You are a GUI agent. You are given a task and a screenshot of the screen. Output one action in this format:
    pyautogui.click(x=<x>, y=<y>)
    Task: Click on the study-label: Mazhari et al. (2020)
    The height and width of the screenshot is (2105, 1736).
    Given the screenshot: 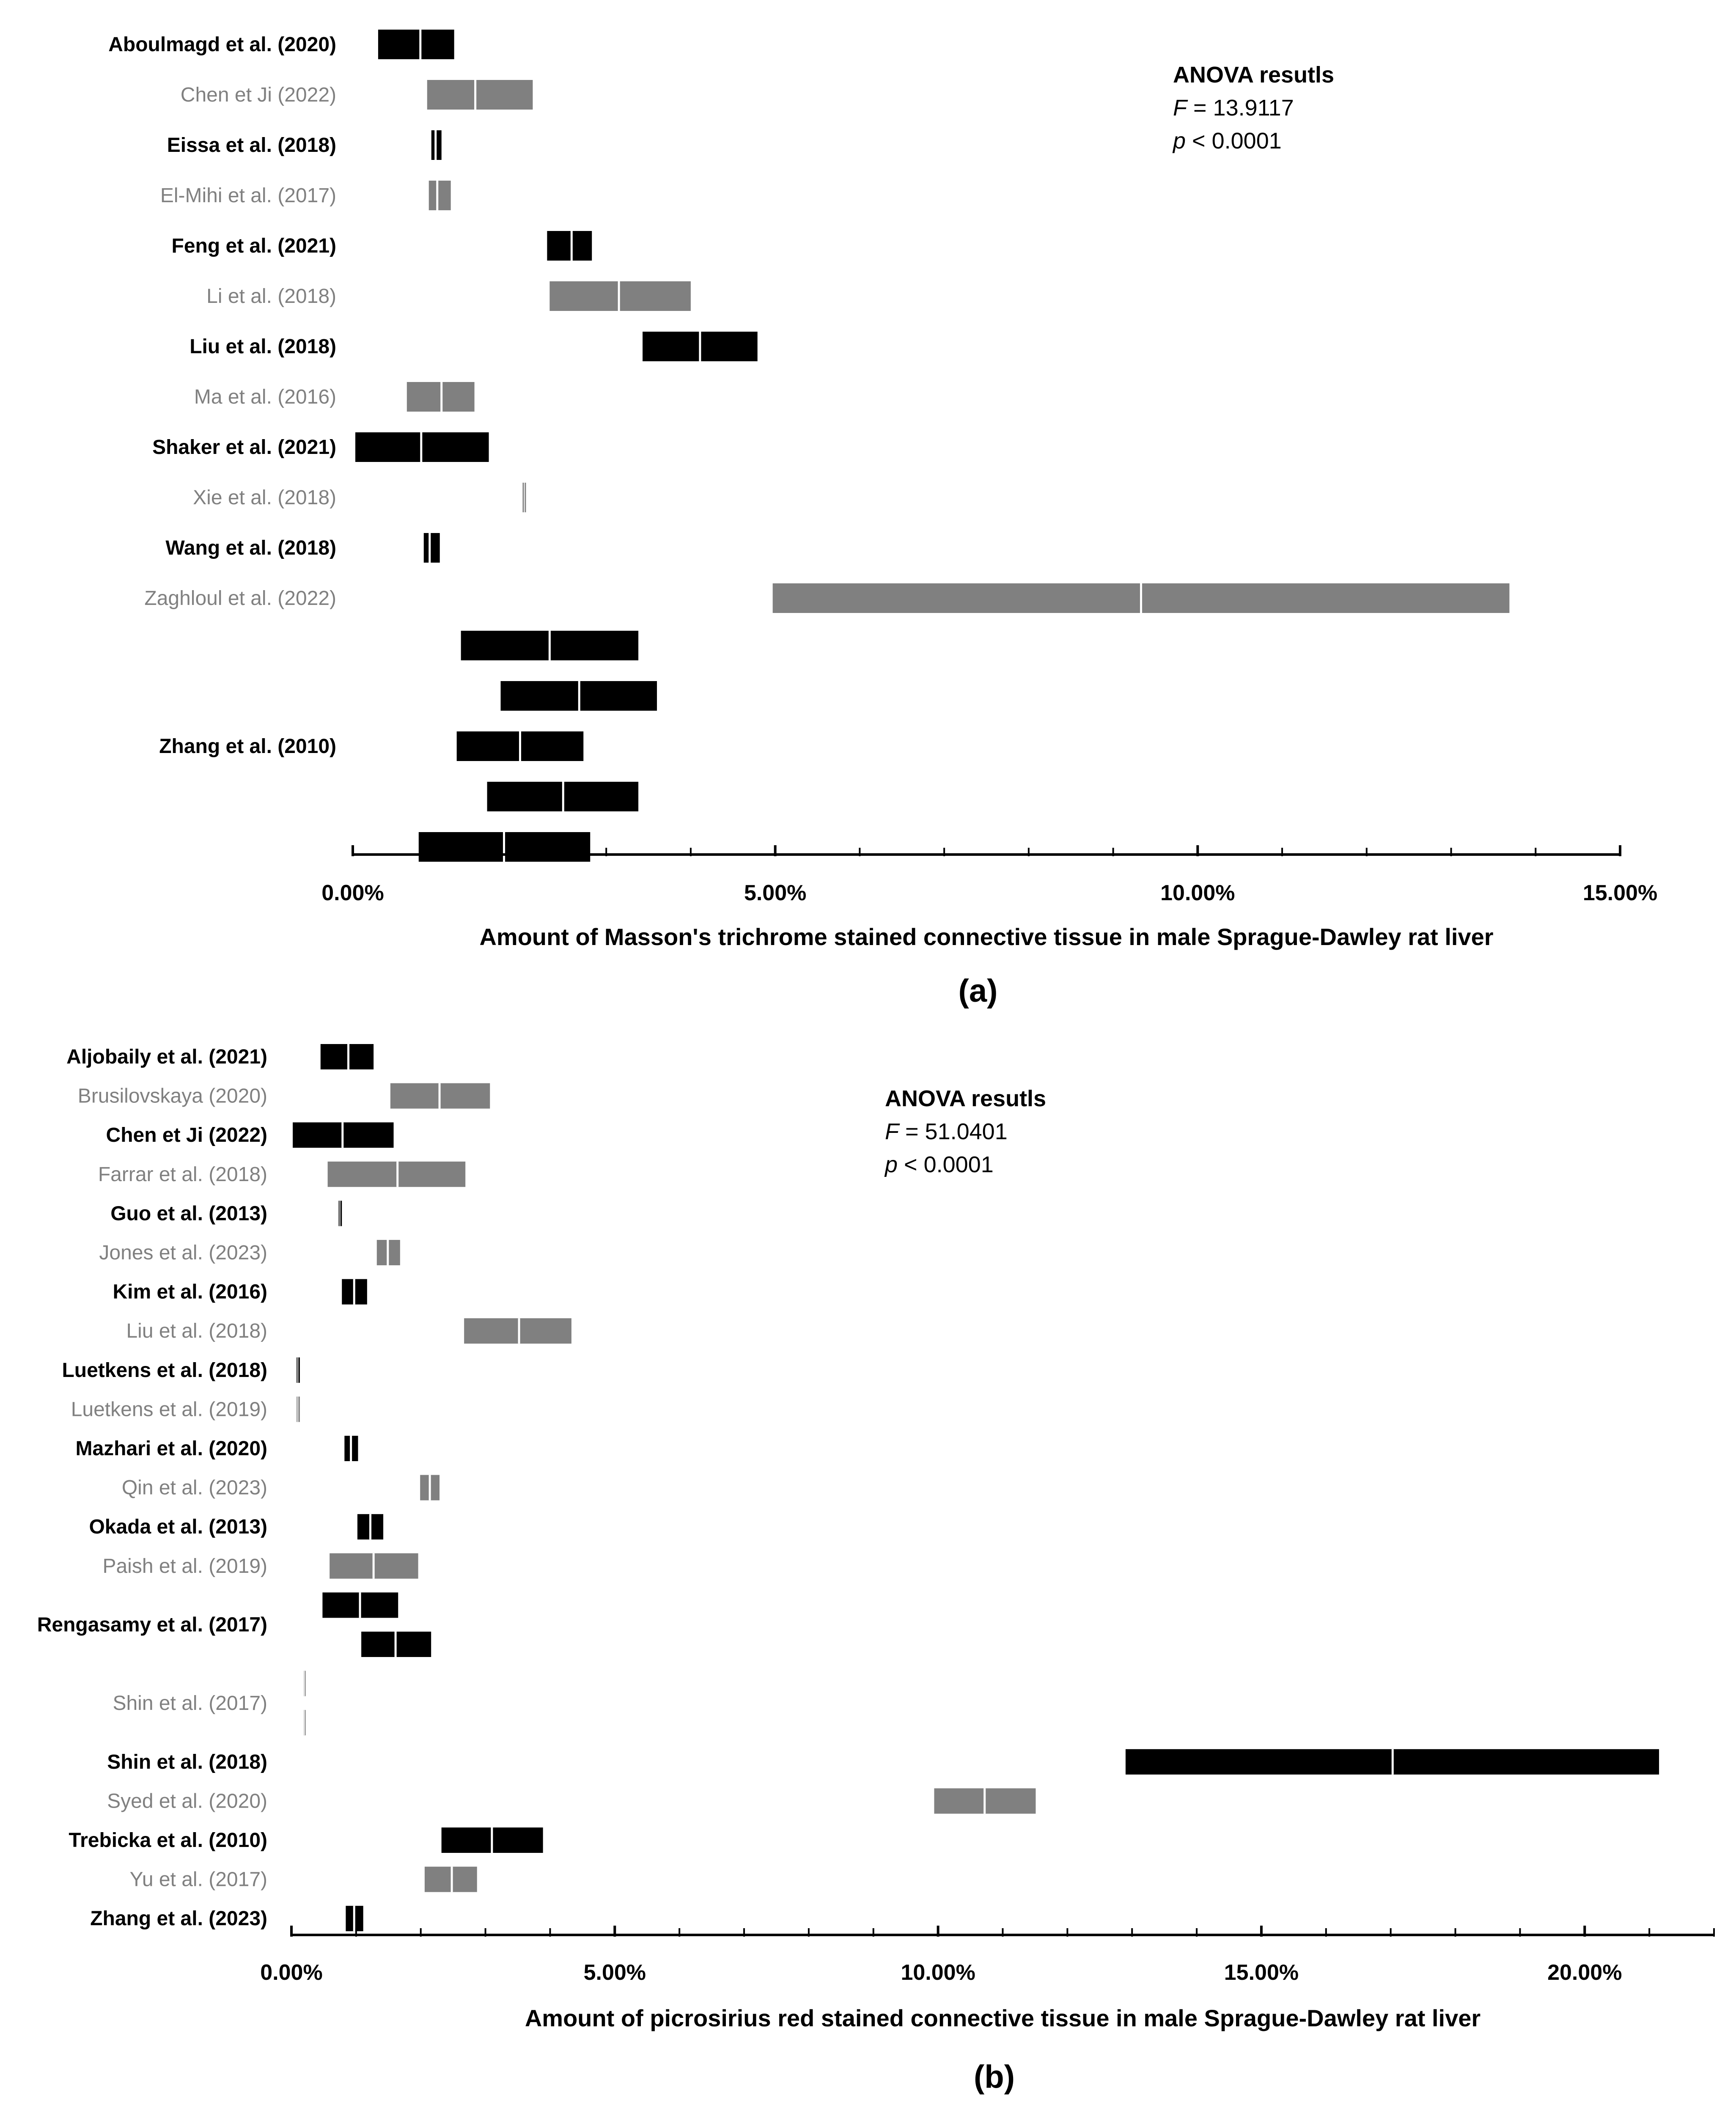 What is the action you would take?
    pyautogui.click(x=171, y=1448)
    